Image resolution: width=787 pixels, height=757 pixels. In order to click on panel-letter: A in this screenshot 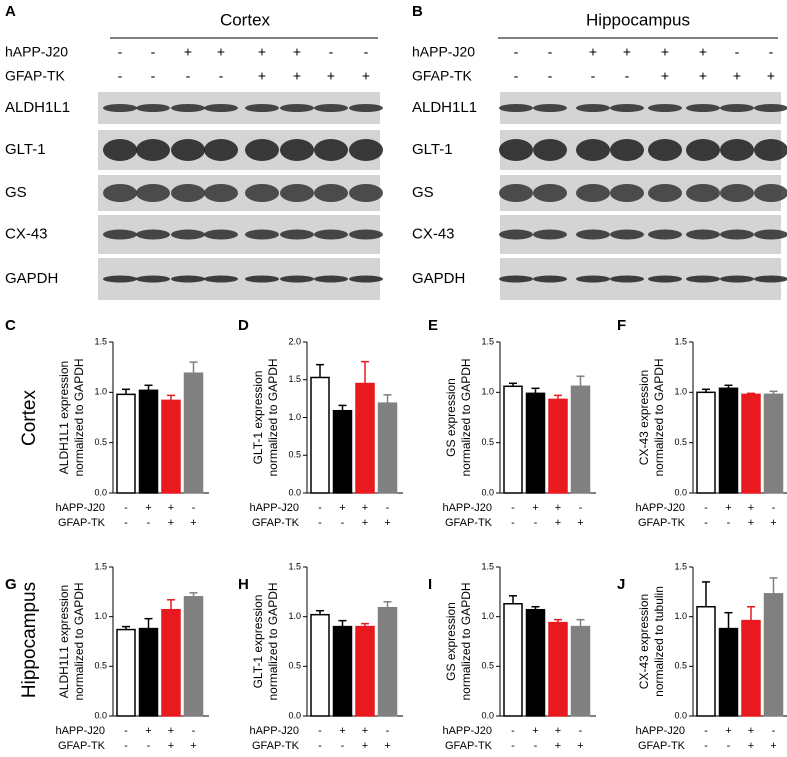, I will do `click(10, 11)`.